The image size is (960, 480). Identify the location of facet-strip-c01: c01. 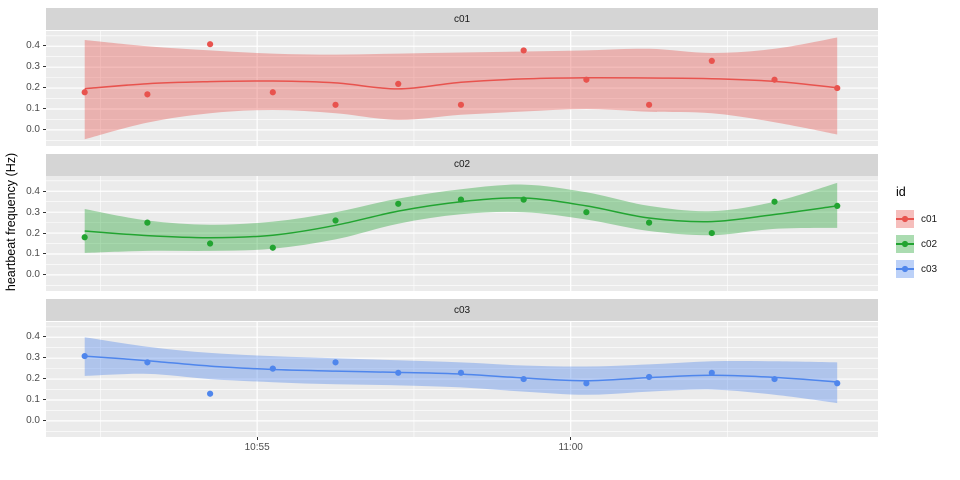
(462, 19).